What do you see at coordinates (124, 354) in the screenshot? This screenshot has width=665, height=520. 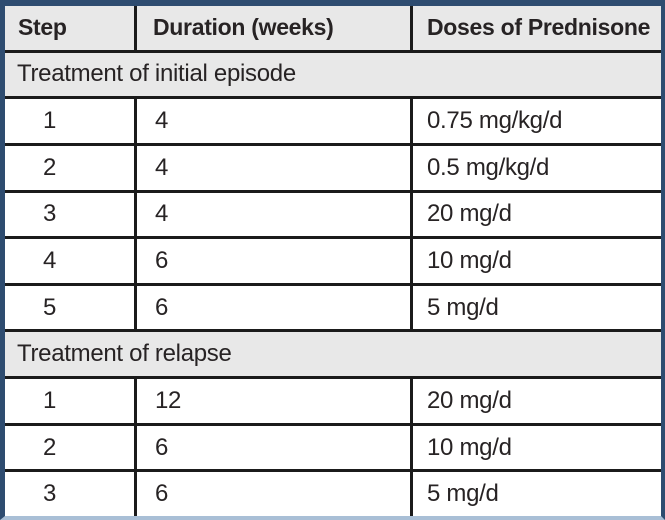 I see `section-title: Treatment of relapse` at bounding box center [124, 354].